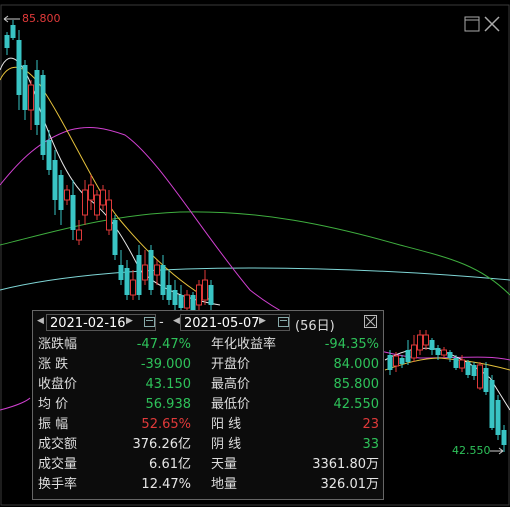  Describe the element at coordinates (208, 465) in the screenshot. I see `stat-row: 成交量 6.61亿 天量 3361.80万` at that location.